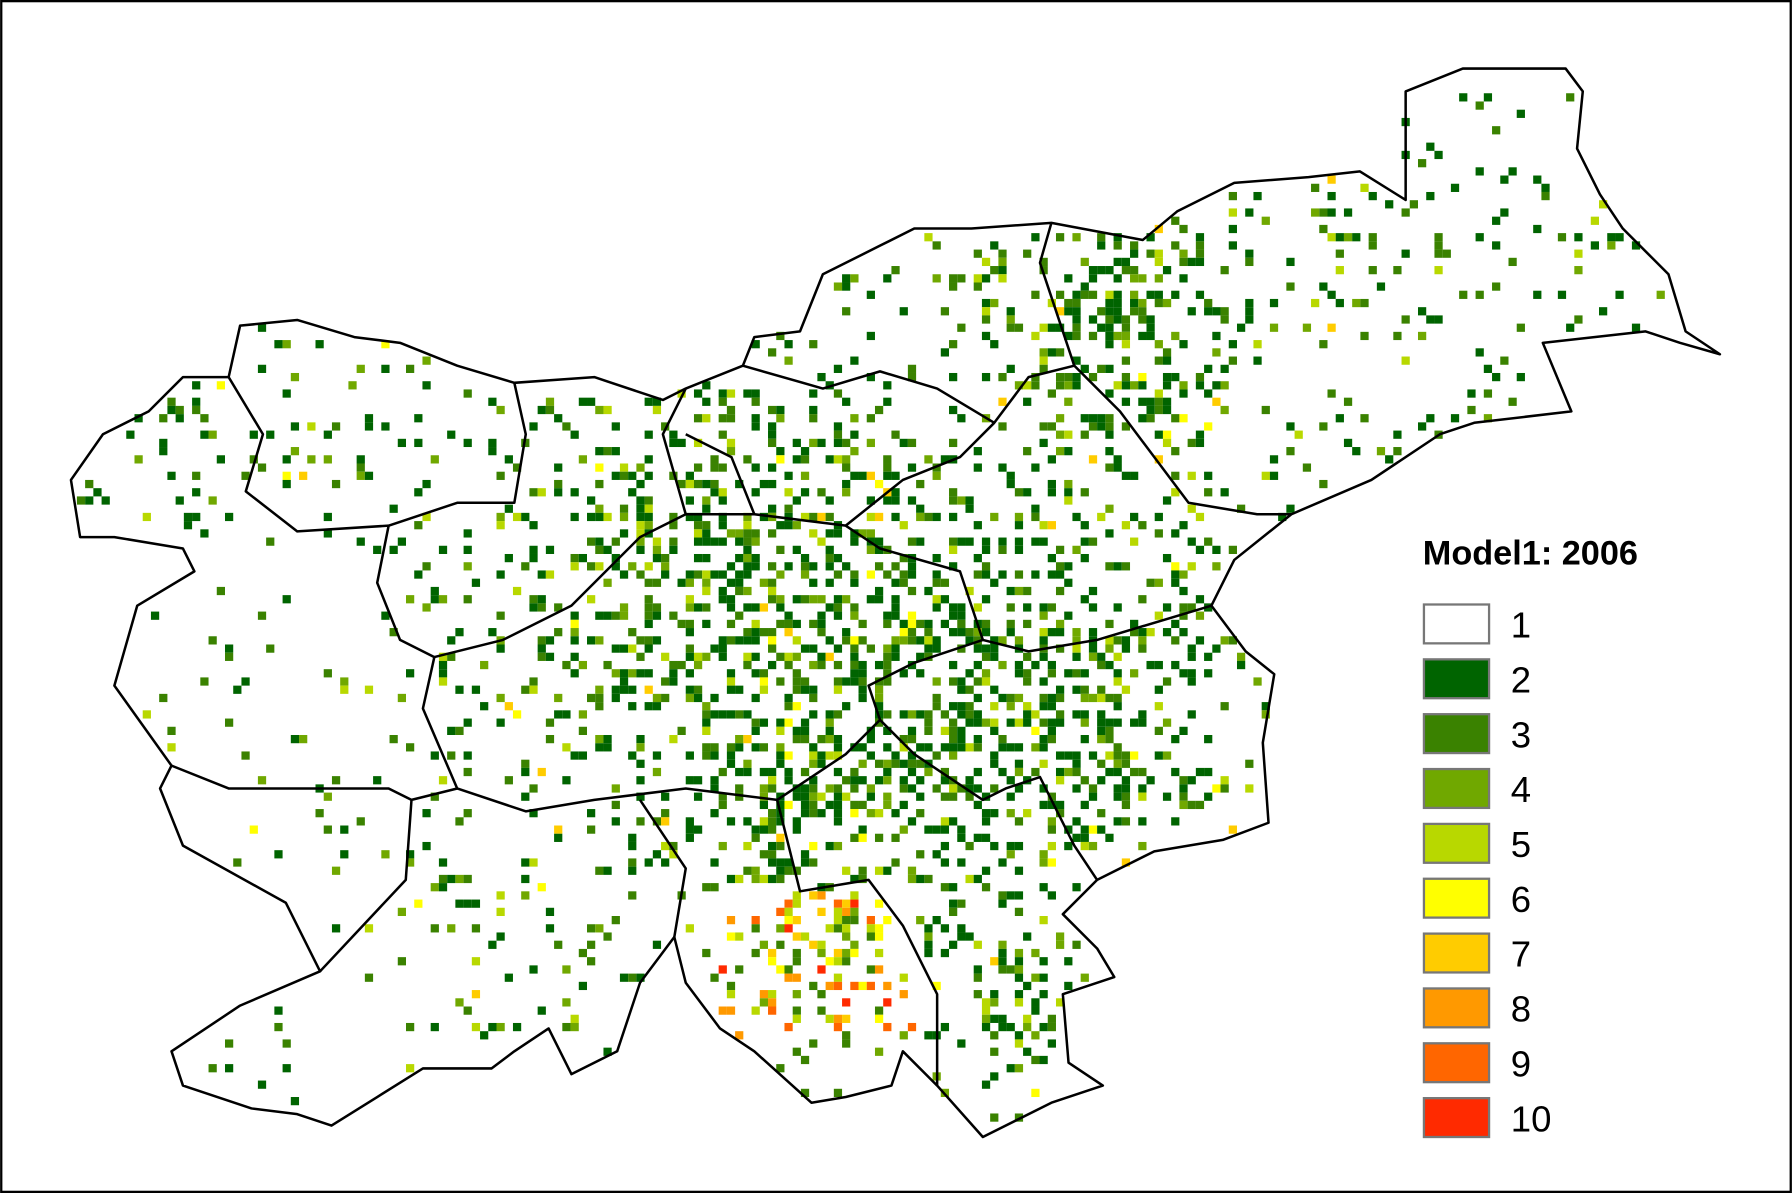 The image size is (1792, 1193). What do you see at coordinates (1521, 954) in the screenshot?
I see `legend-label: 7` at bounding box center [1521, 954].